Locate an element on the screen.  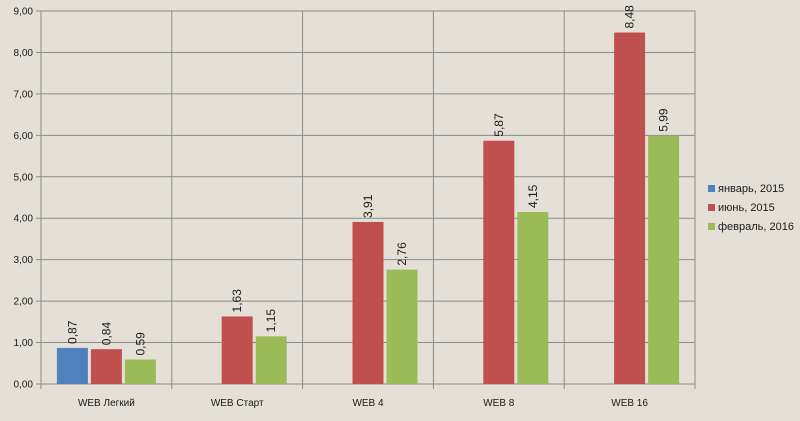
y-axis-ticks: 0,00 1,00 2,00 3,00 4,00 5,00 6,00 7,00 8,00 9,00 is located at coordinates (27, 199).